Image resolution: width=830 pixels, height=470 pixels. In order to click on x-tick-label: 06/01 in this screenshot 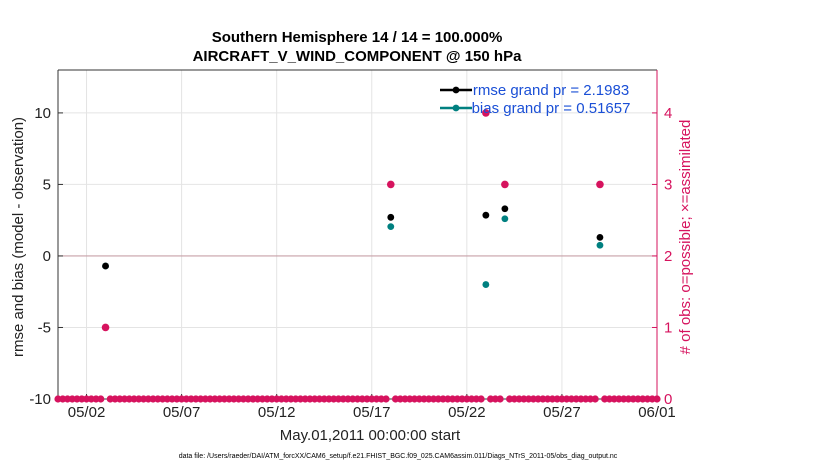, I will do `click(657, 412)`.